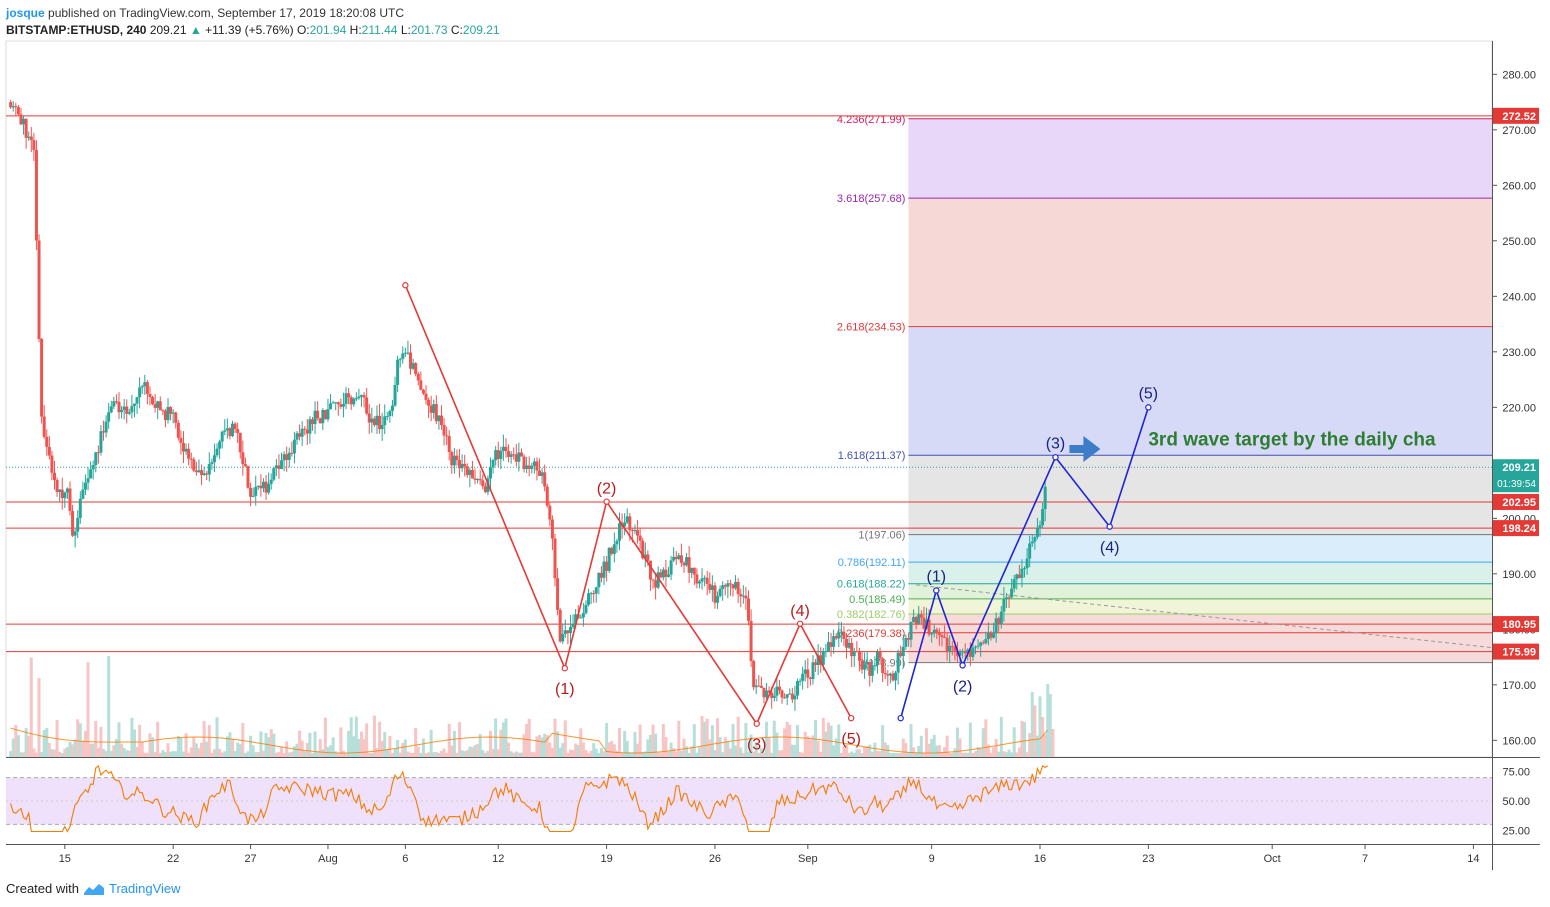 The width and height of the screenshot is (1550, 907). What do you see at coordinates (456, 30) in the screenshot?
I see `close-label: C:` at bounding box center [456, 30].